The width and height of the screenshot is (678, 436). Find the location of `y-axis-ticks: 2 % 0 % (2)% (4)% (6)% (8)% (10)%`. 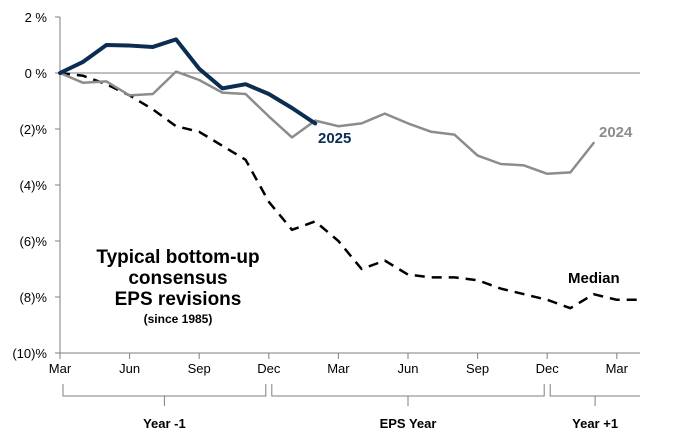

y-axis-ticks: 2 % 0 % (2)% (4)% (6)% (8)% (10)% is located at coordinates (36, 185).